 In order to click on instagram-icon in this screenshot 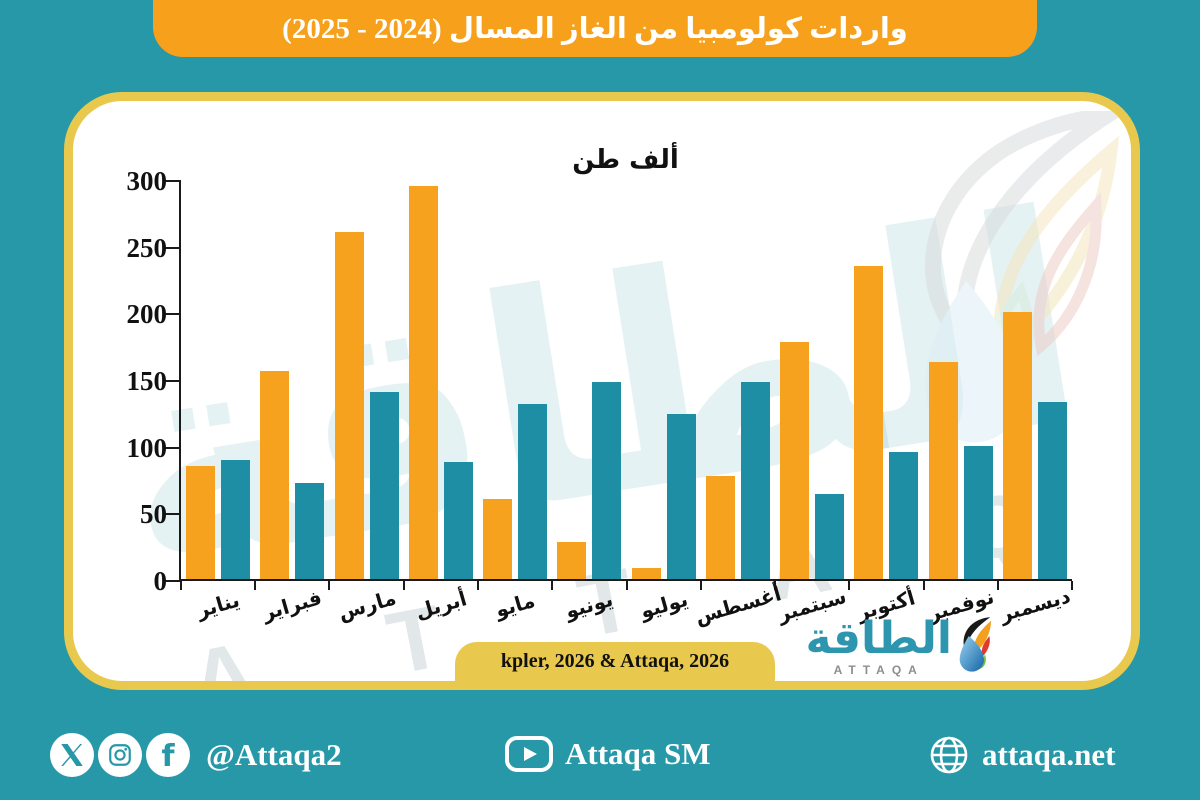, I will do `click(120, 755)`.